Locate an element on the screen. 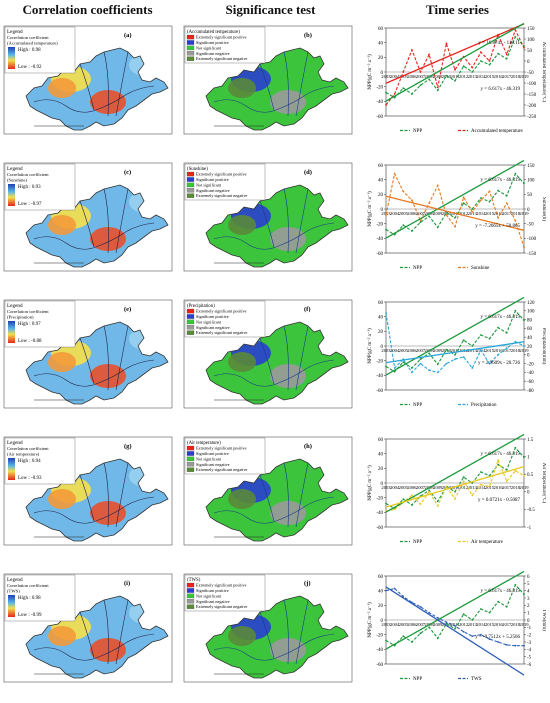 Image resolution: width=550 pixels, height=703 pixels. legend-variable: (Precipitation) is located at coordinates (201, 306).